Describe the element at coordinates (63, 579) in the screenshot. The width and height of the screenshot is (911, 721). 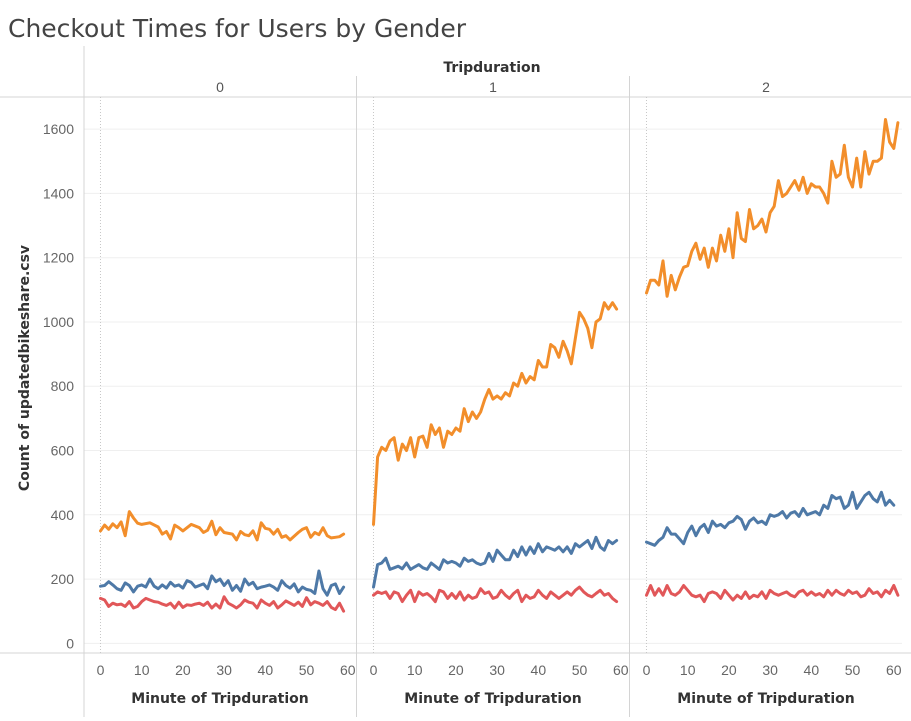
I see `y-tick-label: 200` at that location.